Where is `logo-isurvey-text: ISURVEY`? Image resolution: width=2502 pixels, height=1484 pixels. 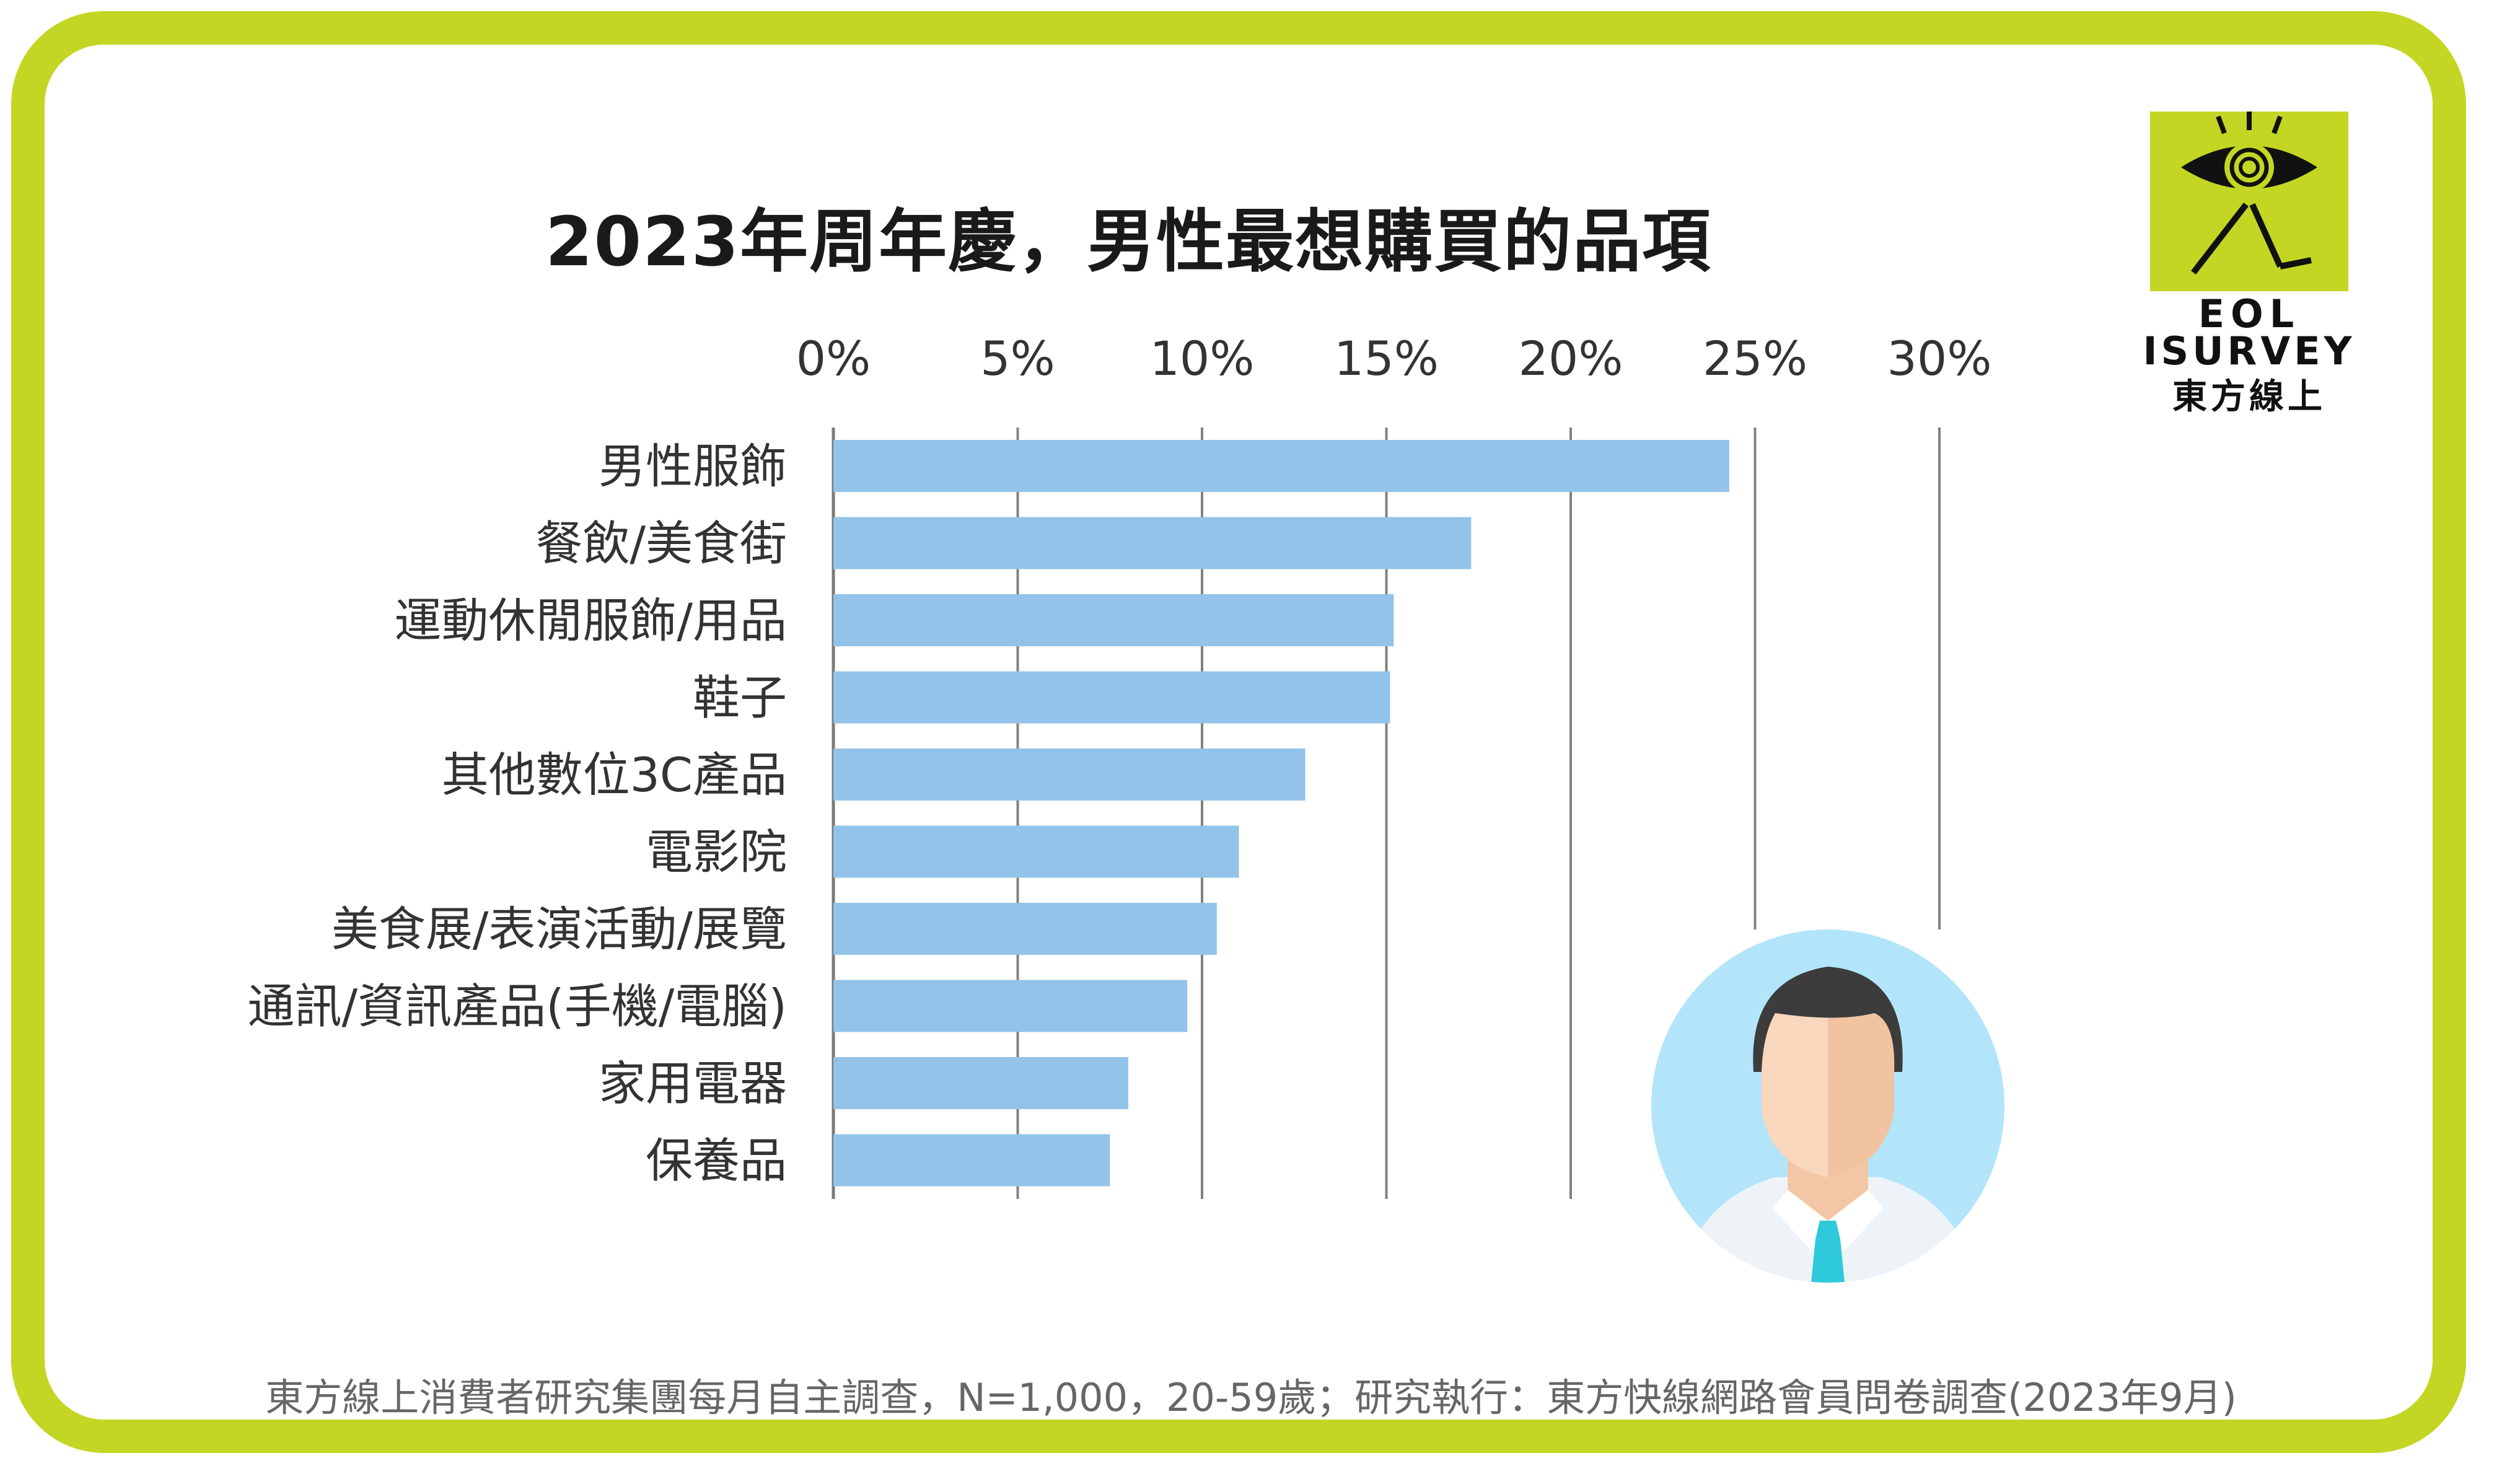
logo-isurvey-text: ISURVEY is located at coordinates (2249, 351).